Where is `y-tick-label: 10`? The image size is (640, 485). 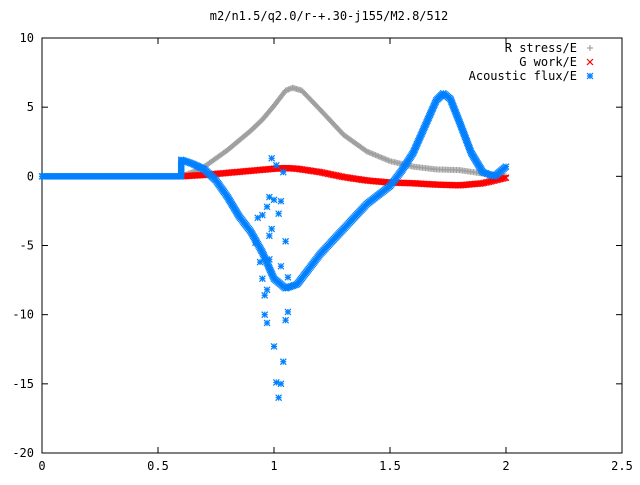
y-tick-label: 10 is located at coordinates (27, 38).